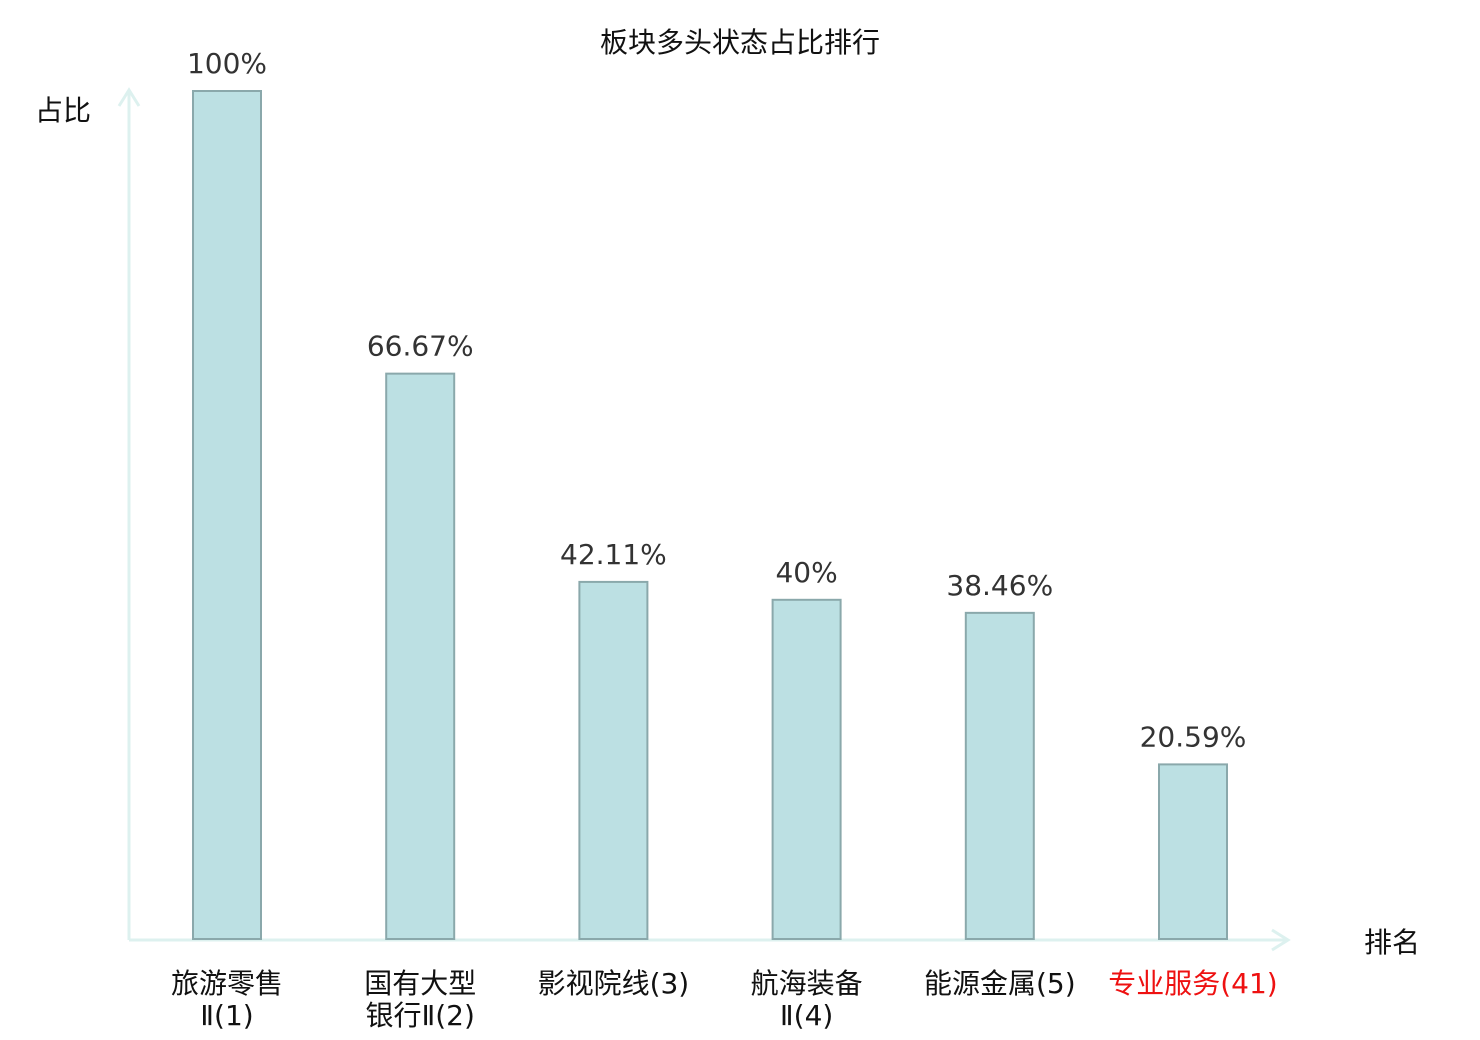 The image size is (1480, 1040). What do you see at coordinates (1281, 940) in the screenshot?
I see `x-axis-arrow-icon` at bounding box center [1281, 940].